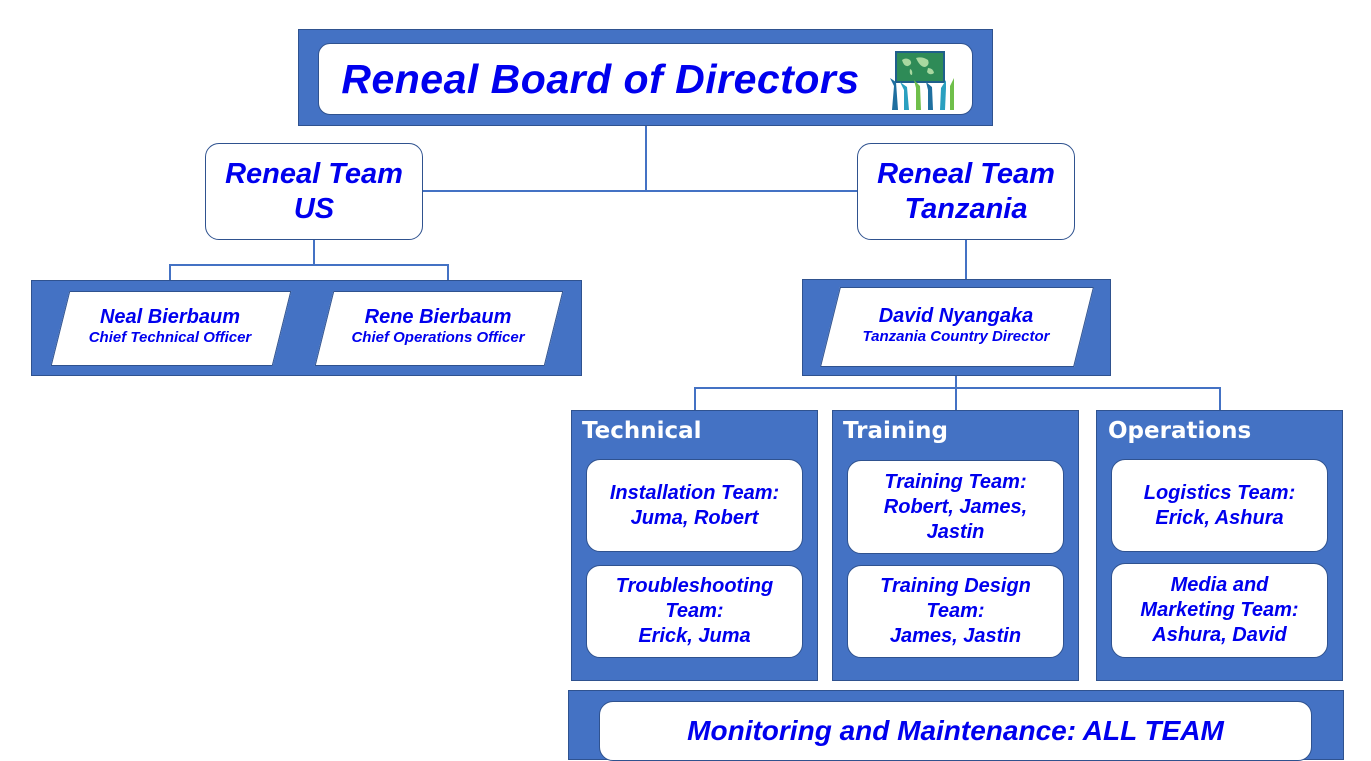  I want to click on world-map-hands-icon, so click(922, 80).